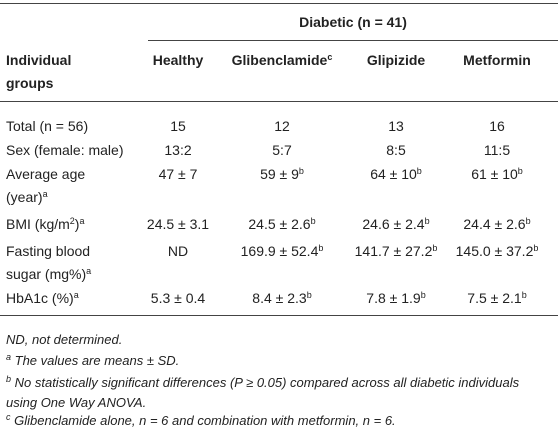  I want to click on footnote: using One Way ANOVA., so click(76, 403).